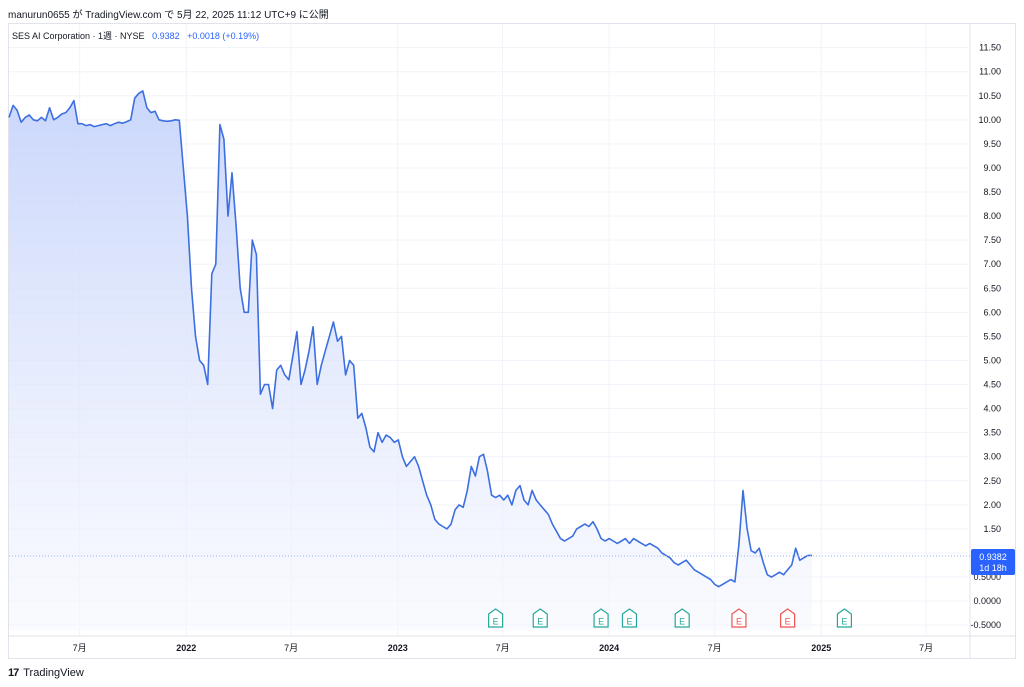 The width and height of the screenshot is (1024, 687). Describe the element at coordinates (992, 385) in the screenshot. I see `y-tick-label: 4.50` at that location.